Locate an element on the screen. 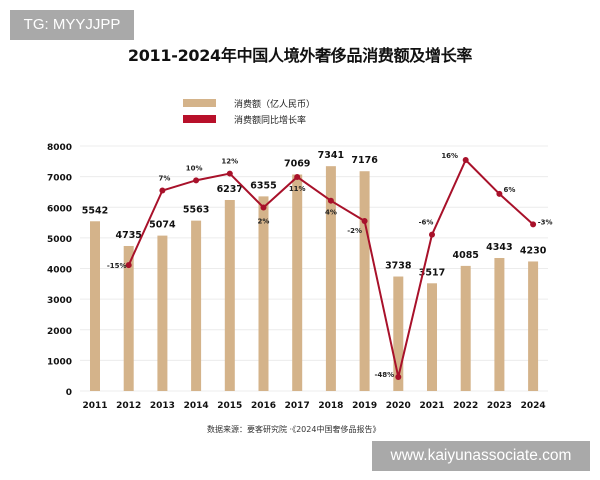 This screenshot has width=600, height=480. growth-rate-label: -2% is located at coordinates (354, 231).